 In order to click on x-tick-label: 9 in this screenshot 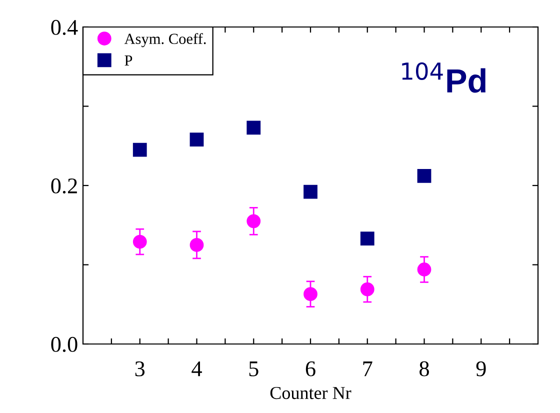, I will do `click(481, 368)`.